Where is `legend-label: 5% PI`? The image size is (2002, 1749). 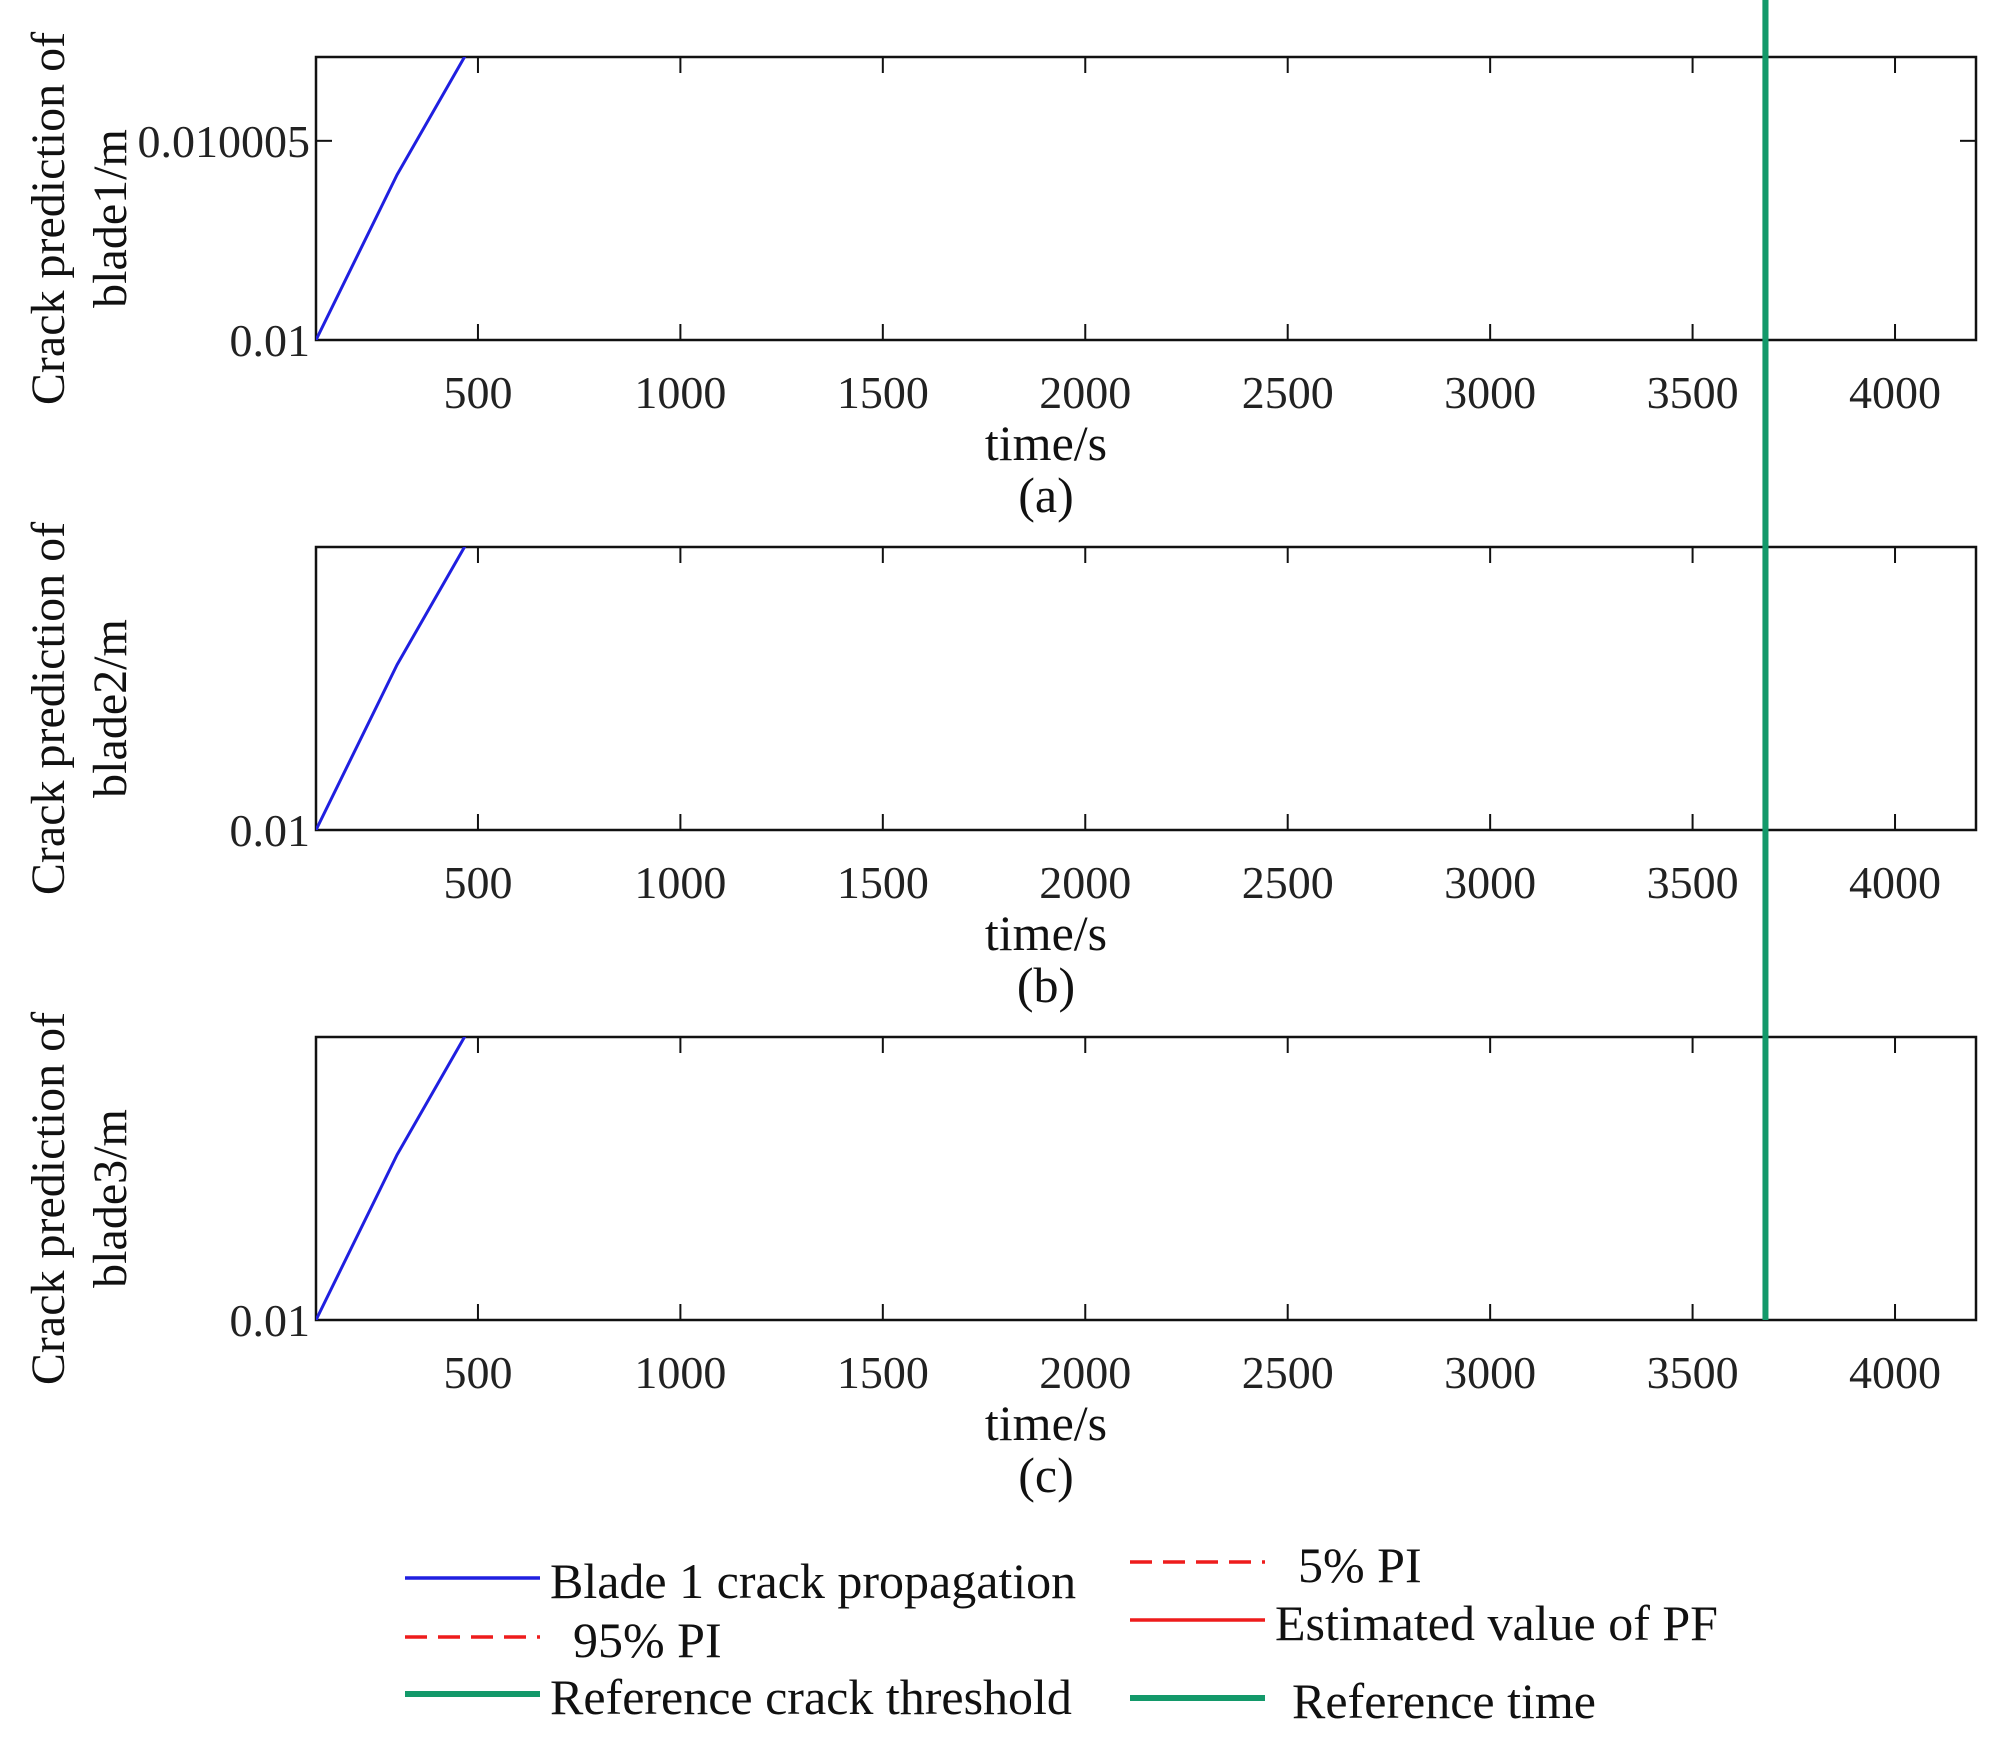 legend-label: 5% PI is located at coordinates (1360, 1565).